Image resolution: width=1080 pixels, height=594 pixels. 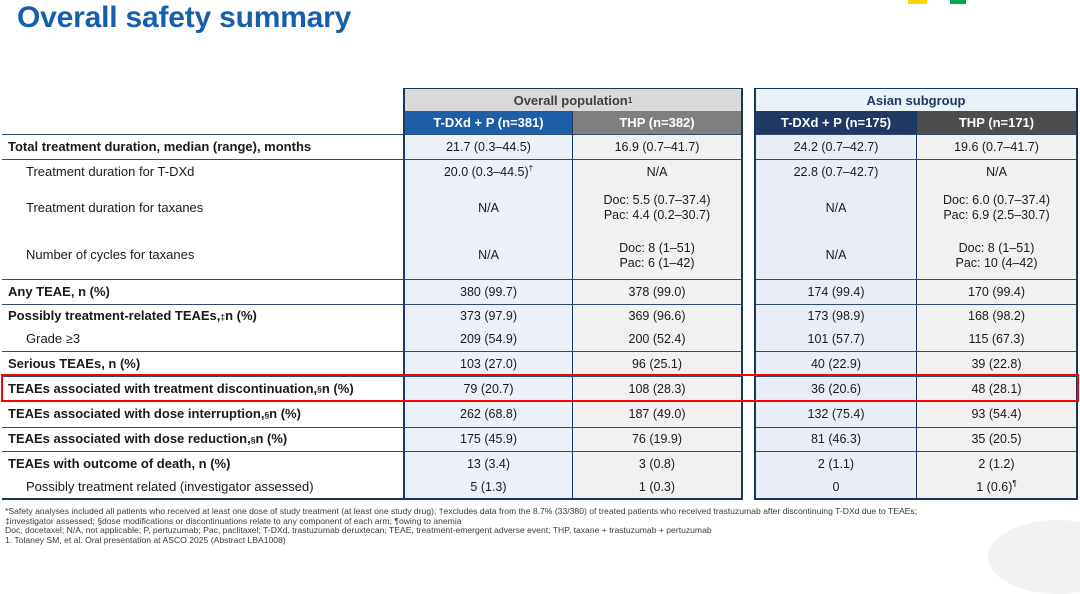 What do you see at coordinates (997, 388) in the screenshot?
I see `table-cell: 48 (28.1)` at bounding box center [997, 388].